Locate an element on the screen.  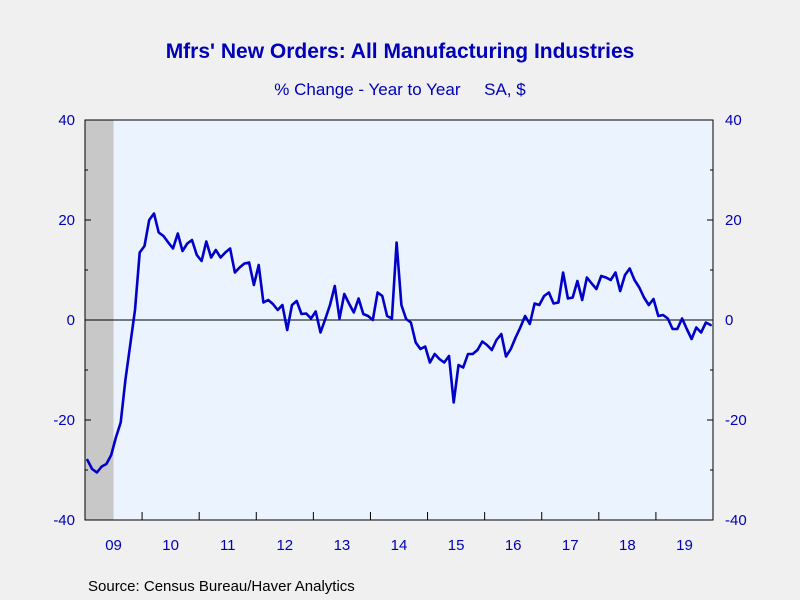
x-tick-label: 19 is located at coordinates (684, 545).